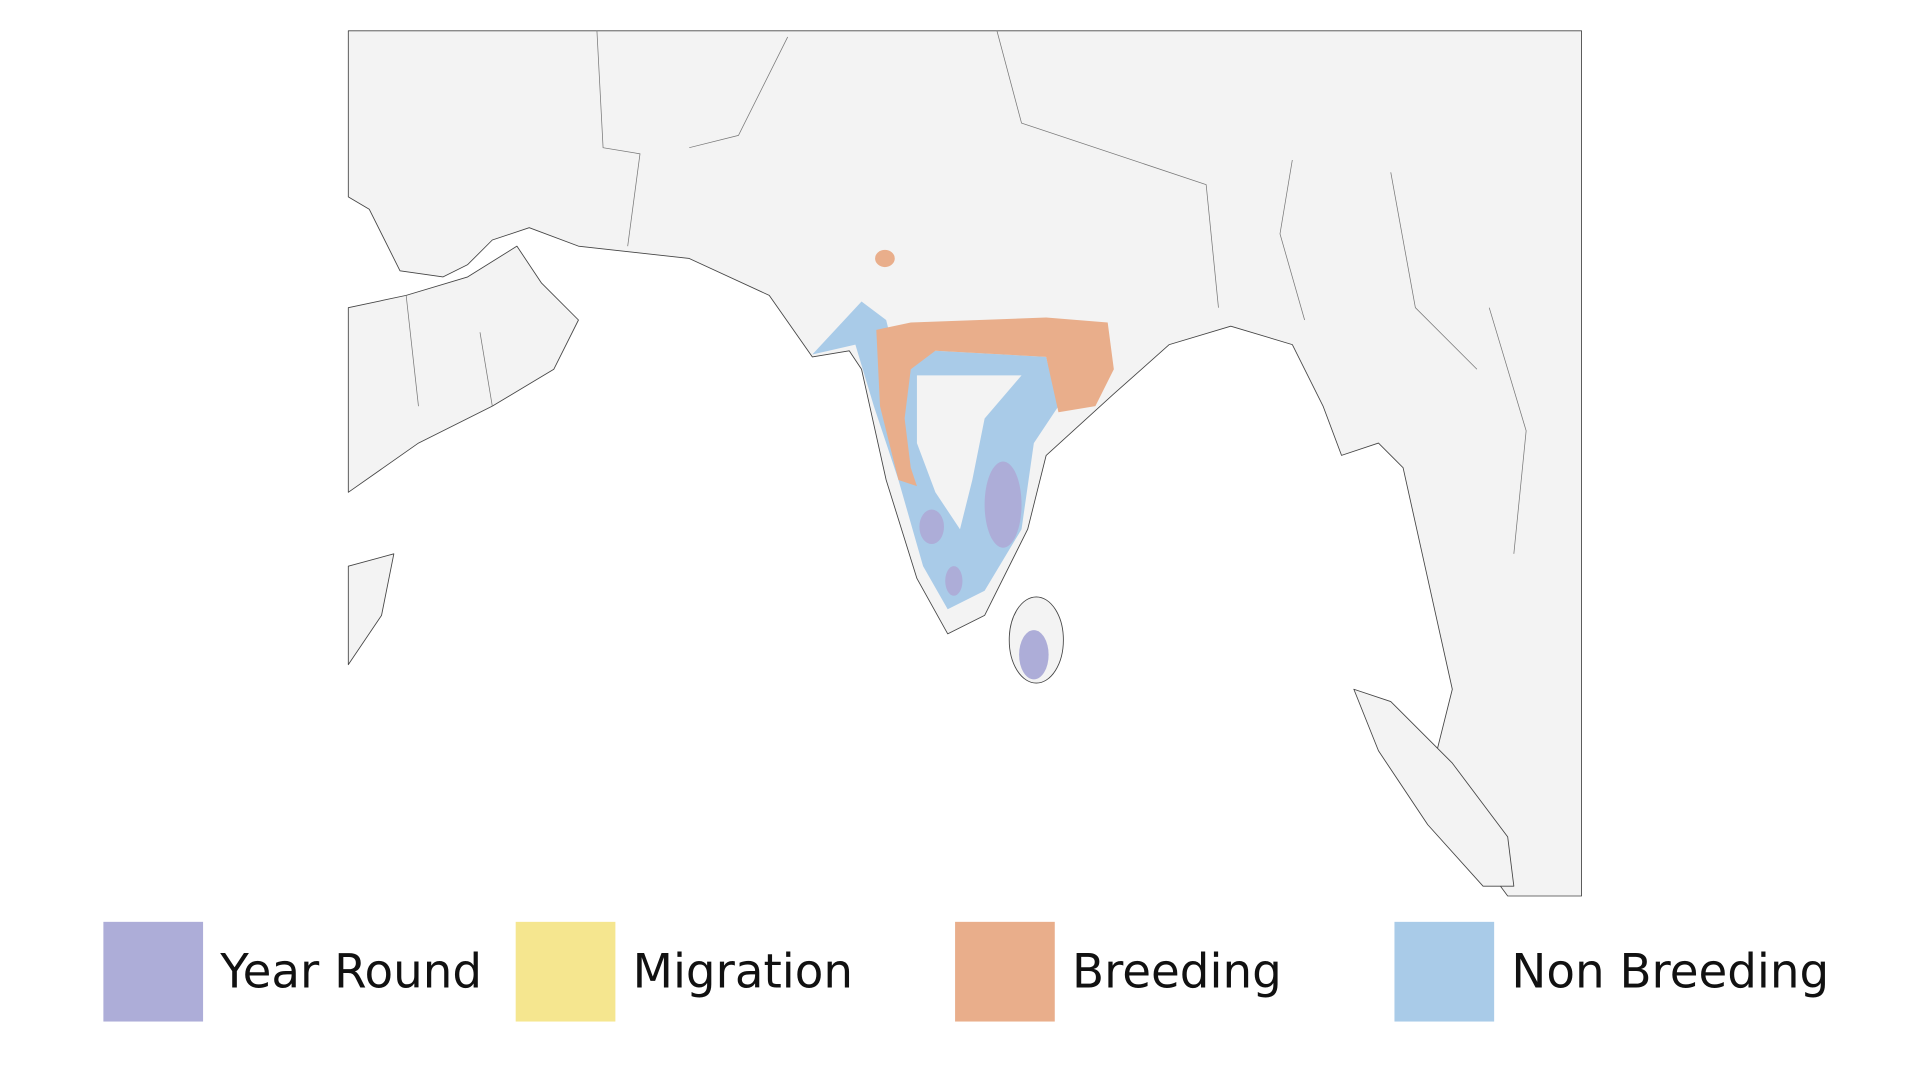 This screenshot has width=1920, height=1080. What do you see at coordinates (1670, 972) in the screenshot?
I see `legend-label: Non Breeding` at bounding box center [1670, 972].